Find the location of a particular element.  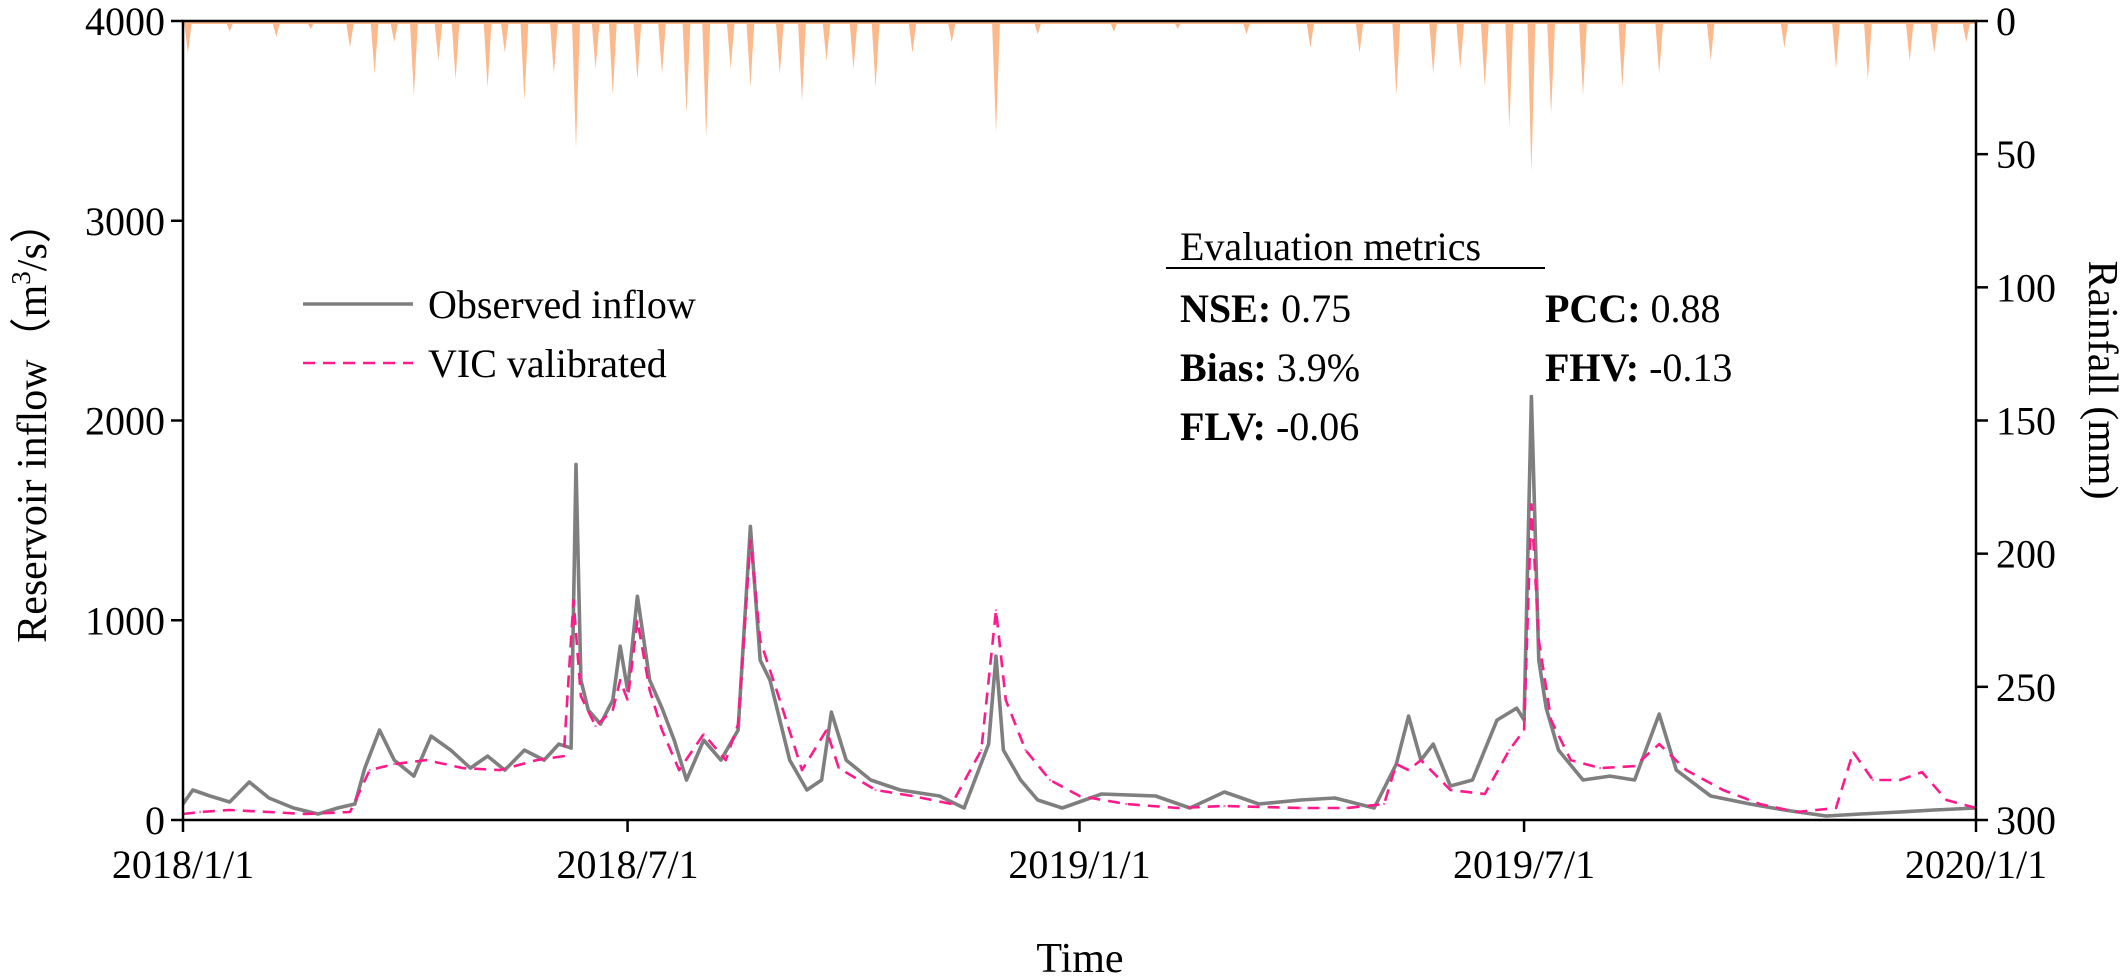

bottom-tick-label: 2019/7/1 is located at coordinates (1524, 864).